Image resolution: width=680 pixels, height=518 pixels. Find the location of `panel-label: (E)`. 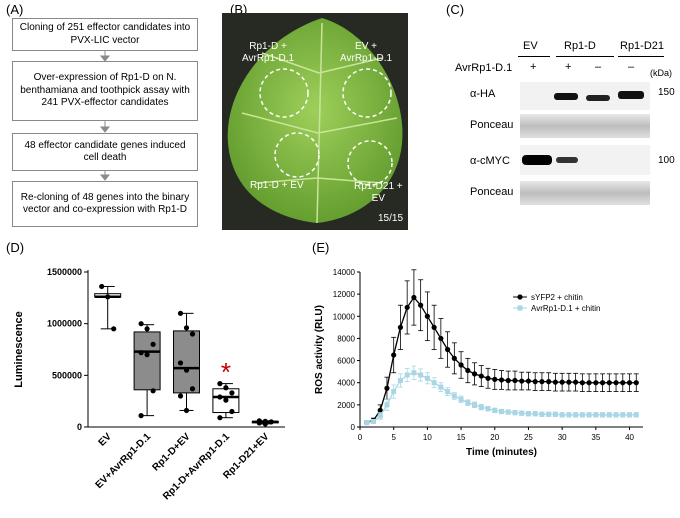

panel-label: (E) is located at coordinates (321, 247).